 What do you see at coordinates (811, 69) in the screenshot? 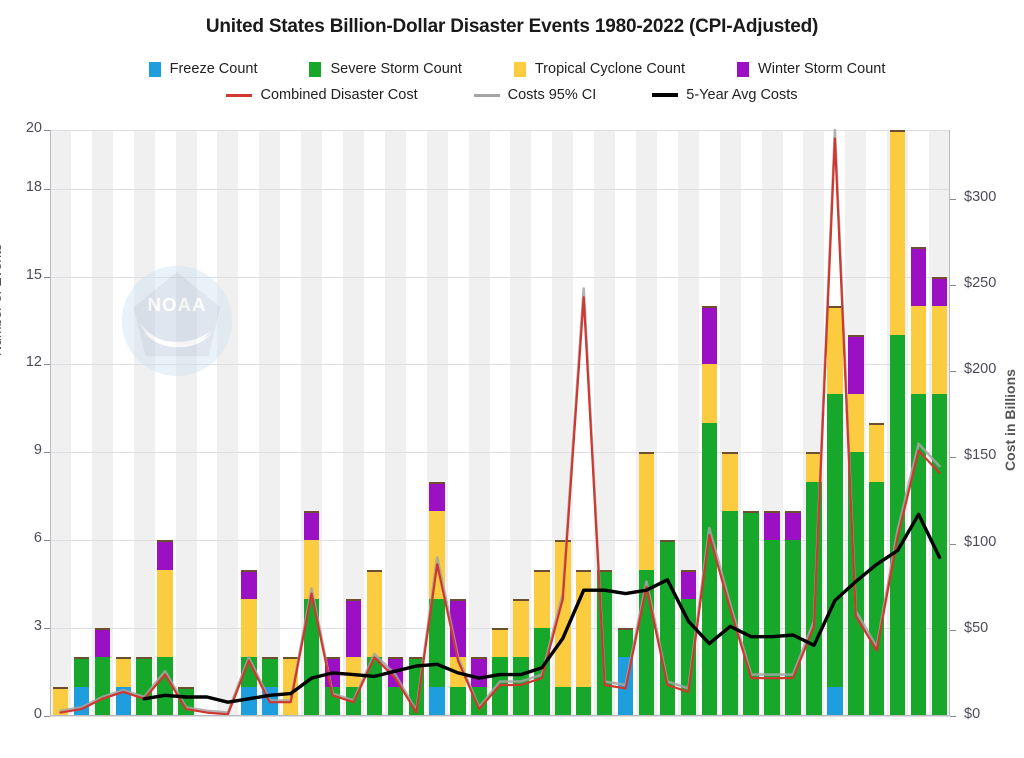
I see `legend-item: Winter Storm Count` at bounding box center [811, 69].